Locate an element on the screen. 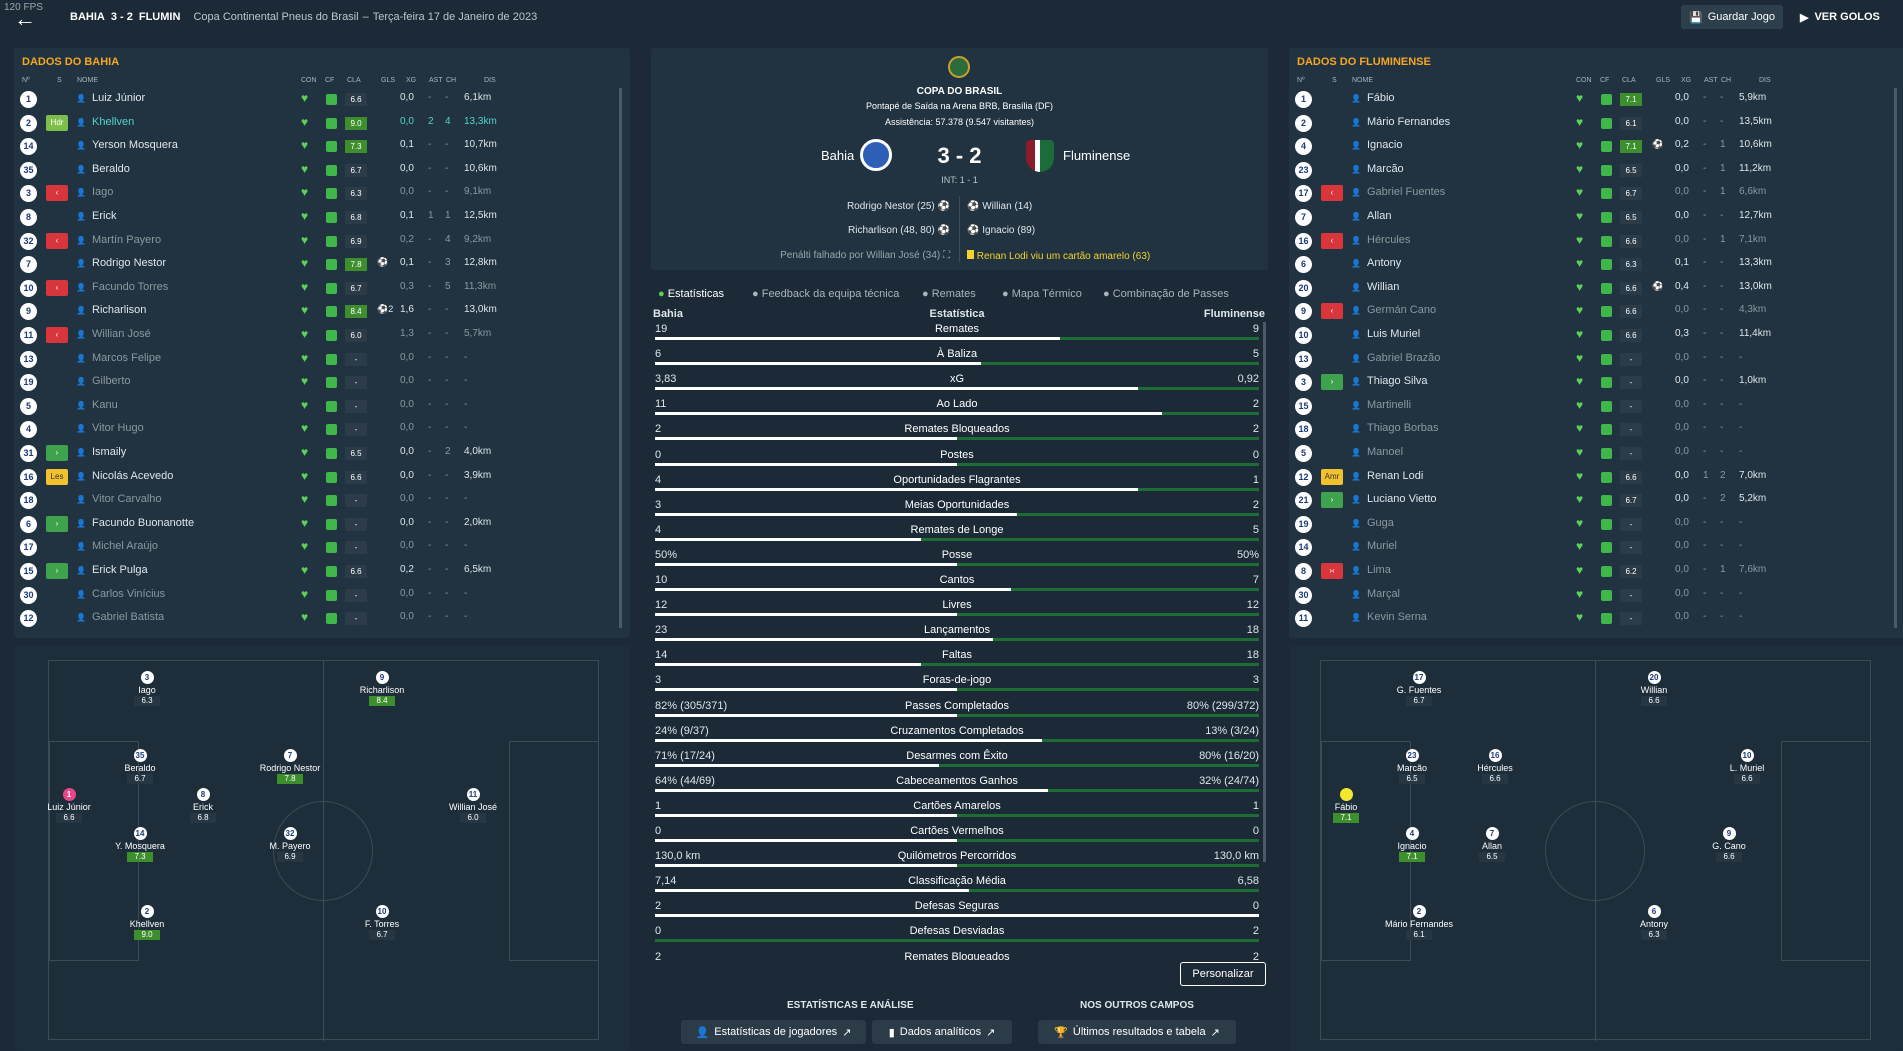 This screenshot has width=1903, height=1051. player-row: 35 👤 Beraldo ♥ 6.7 0,0 - - 10,6km is located at coordinates (314, 170).